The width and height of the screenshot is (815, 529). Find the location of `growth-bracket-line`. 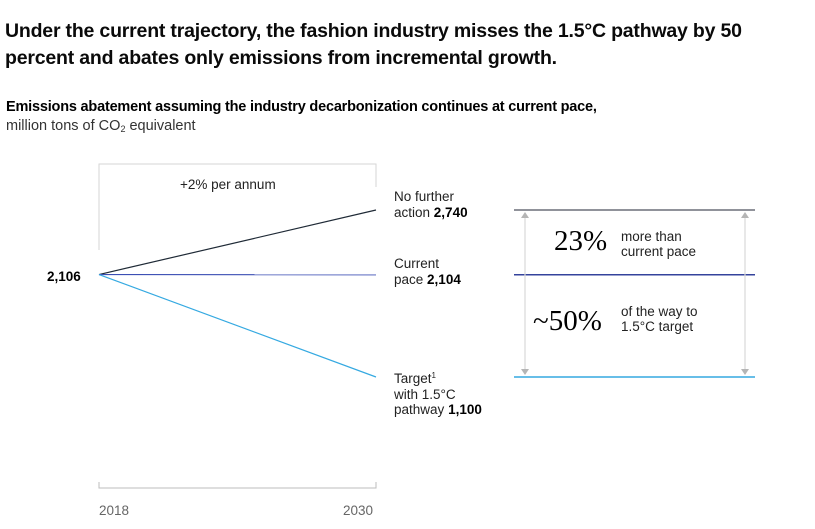

growth-bracket-line is located at coordinates (237, 206).